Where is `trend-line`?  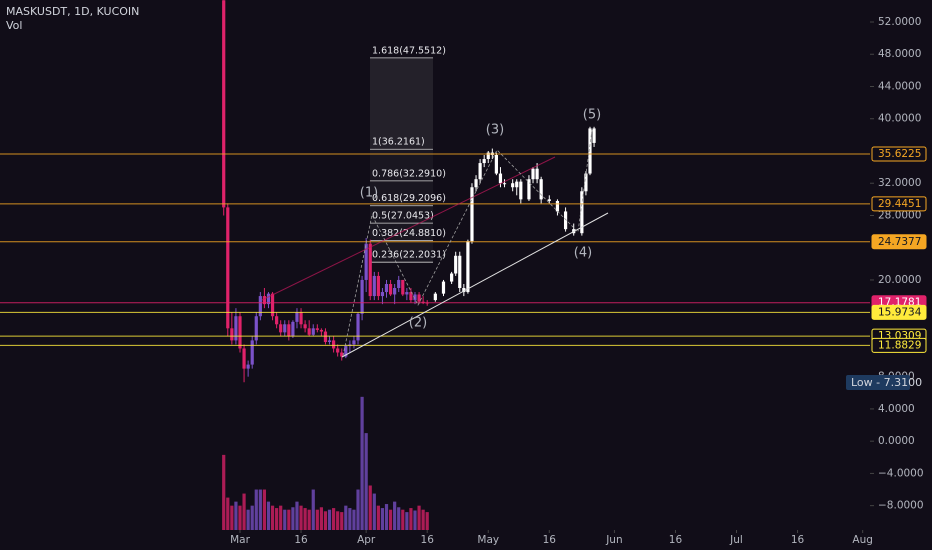 trend-line is located at coordinates (475, 285).